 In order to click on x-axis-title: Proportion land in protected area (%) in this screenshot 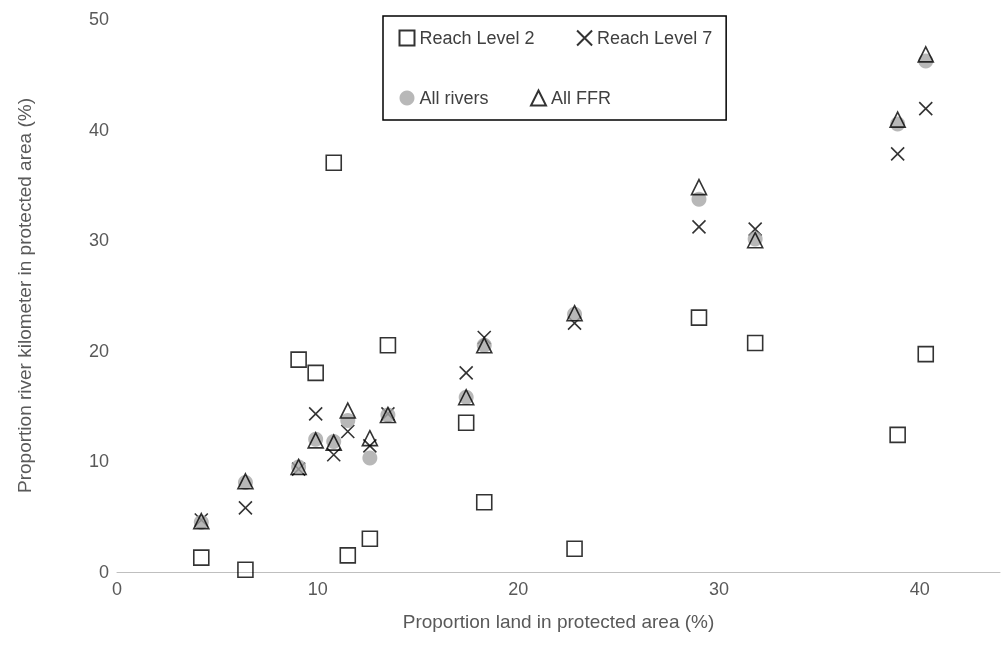, I will do `click(558, 621)`.